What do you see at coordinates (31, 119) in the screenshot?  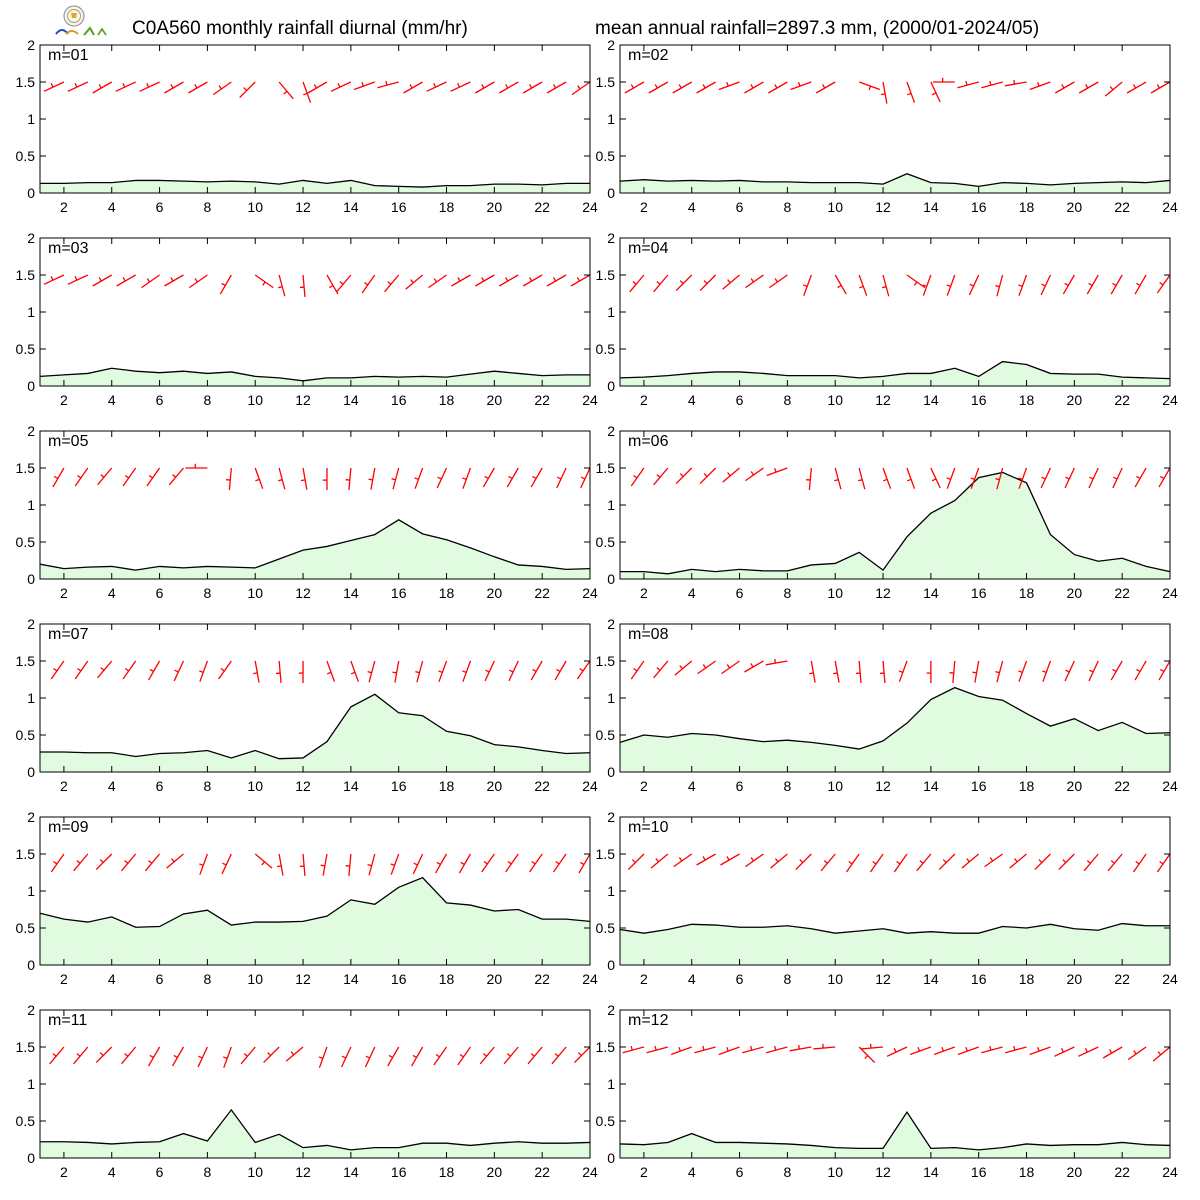 I see `y-tick-label: 1` at bounding box center [31, 119].